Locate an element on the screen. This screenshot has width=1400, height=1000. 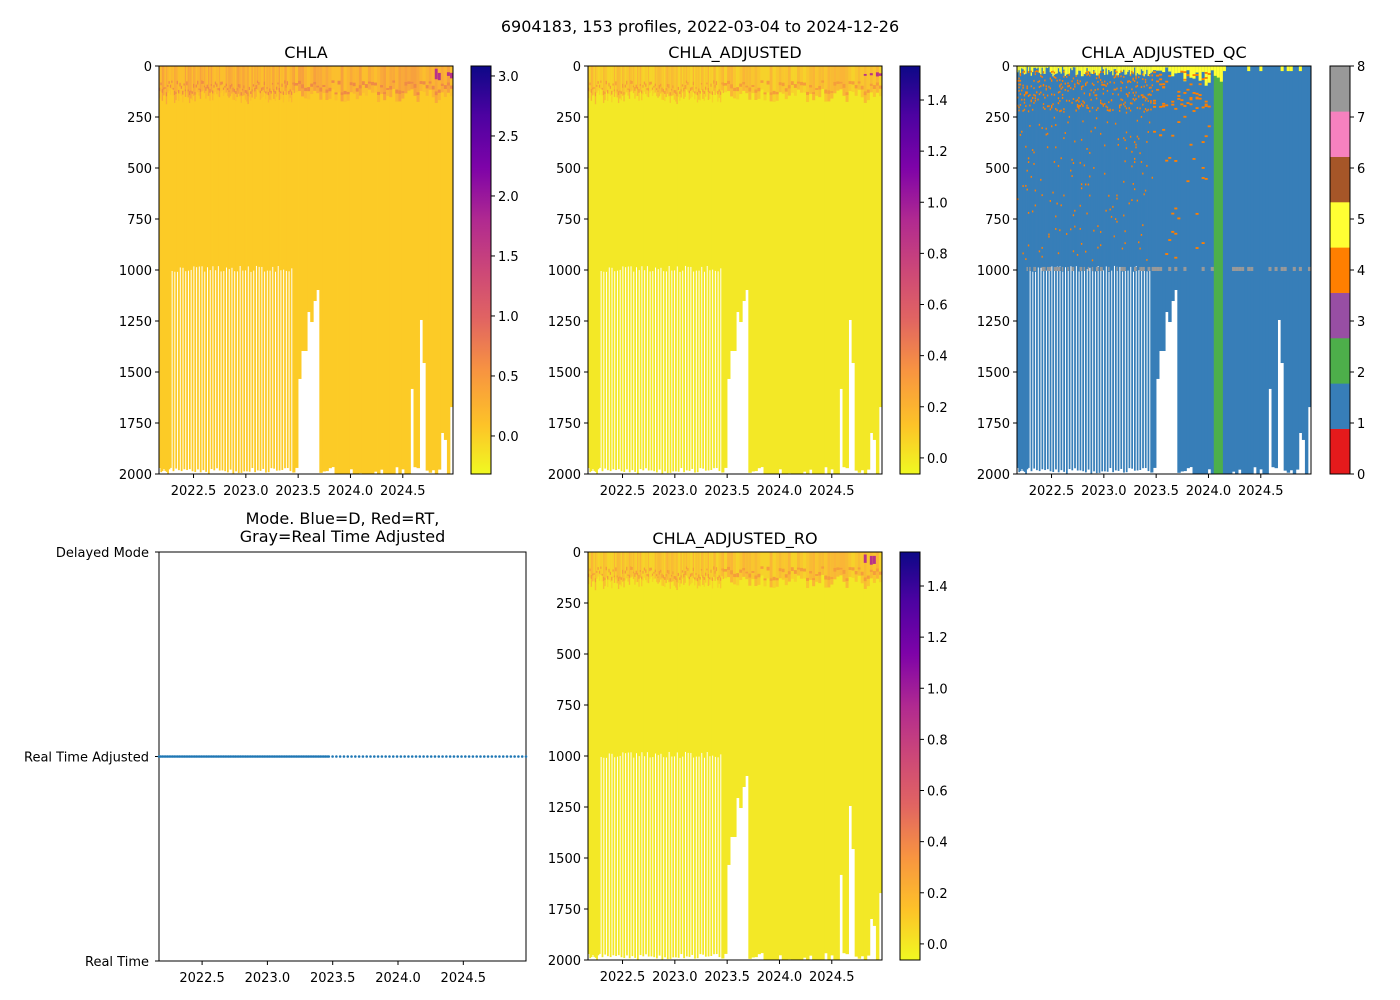
y-tick-label: 1000 is located at coordinates (564, 271).